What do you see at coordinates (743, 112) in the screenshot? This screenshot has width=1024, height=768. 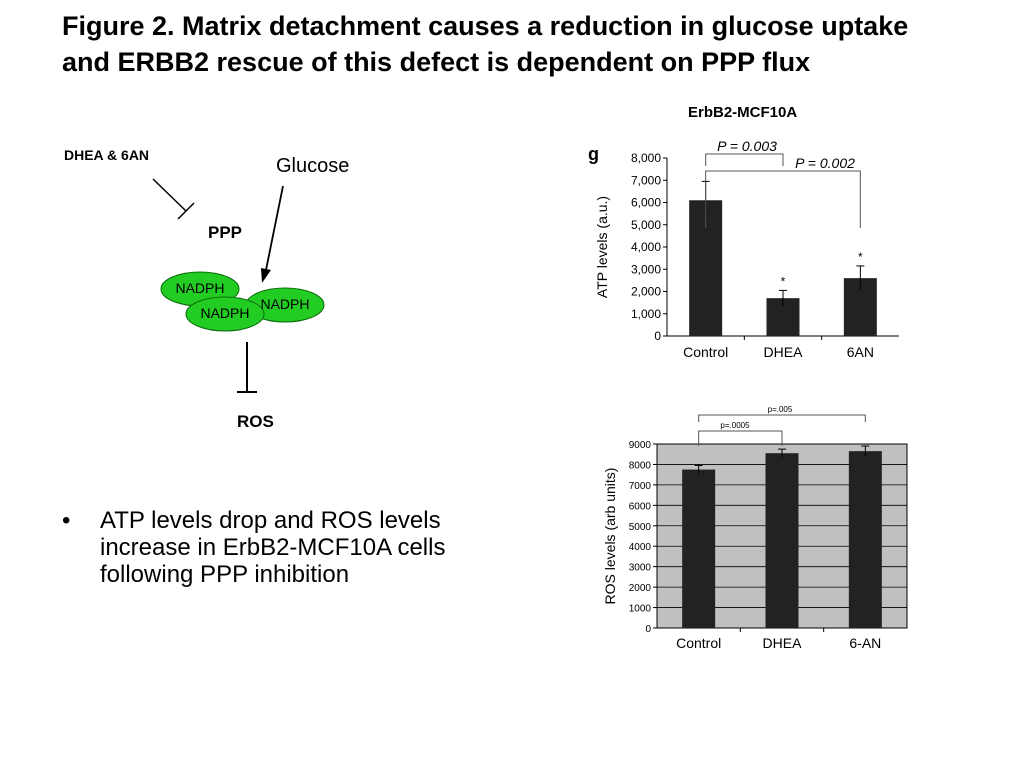 I see `panel-header: ErbB2-MCF10A` at bounding box center [743, 112].